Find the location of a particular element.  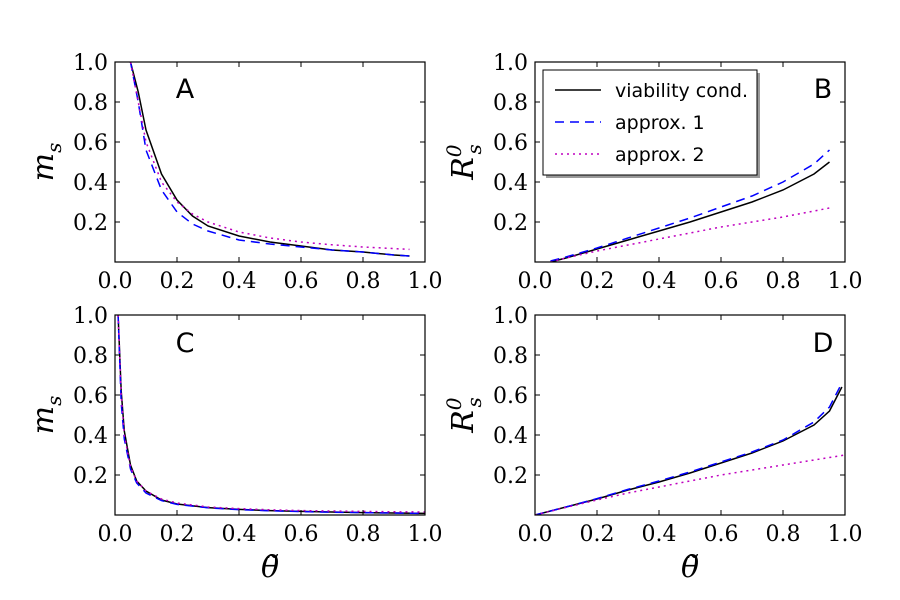

legend-label: approx. 1 is located at coordinates (660, 123).